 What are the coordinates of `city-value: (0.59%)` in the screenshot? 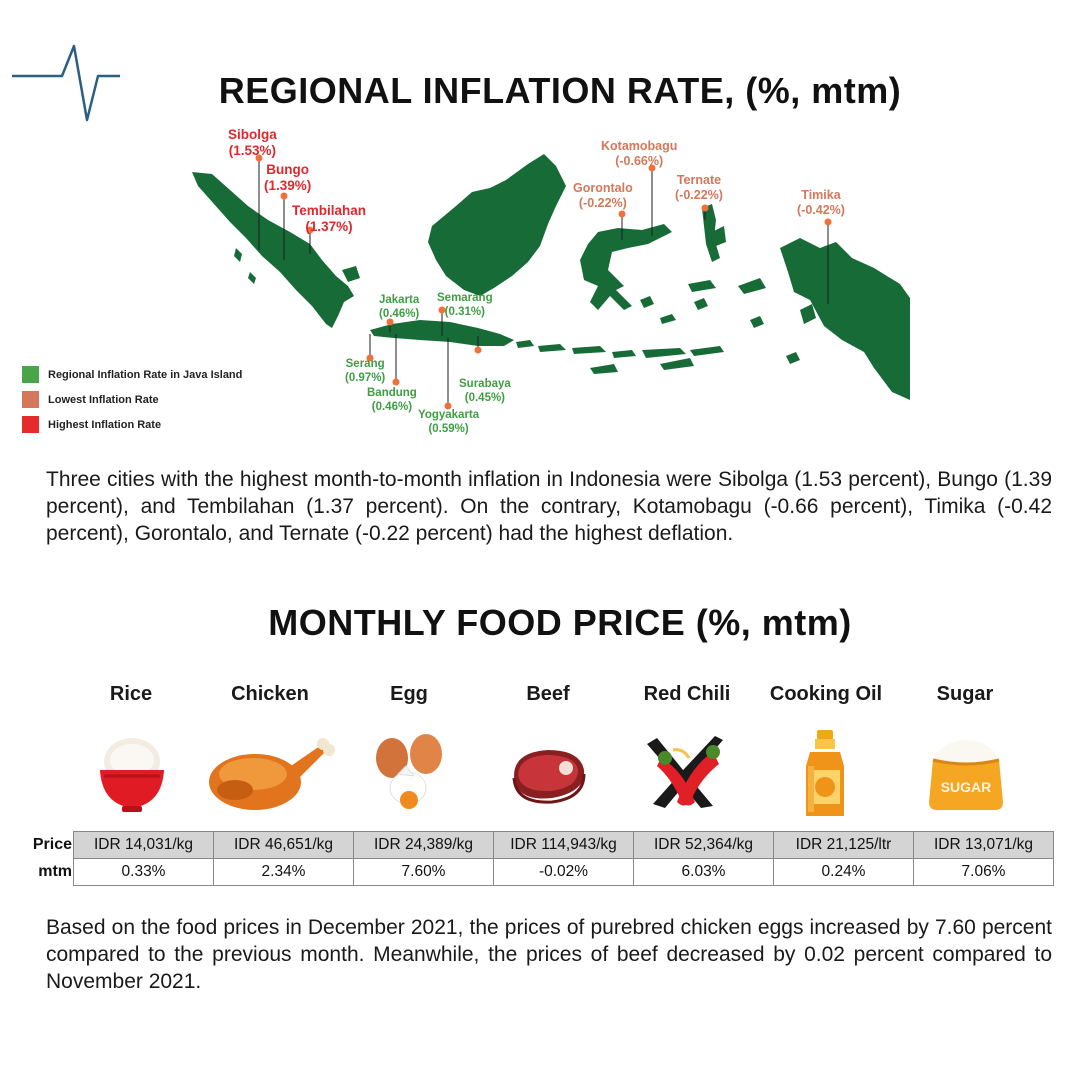 It's located at (448, 429).